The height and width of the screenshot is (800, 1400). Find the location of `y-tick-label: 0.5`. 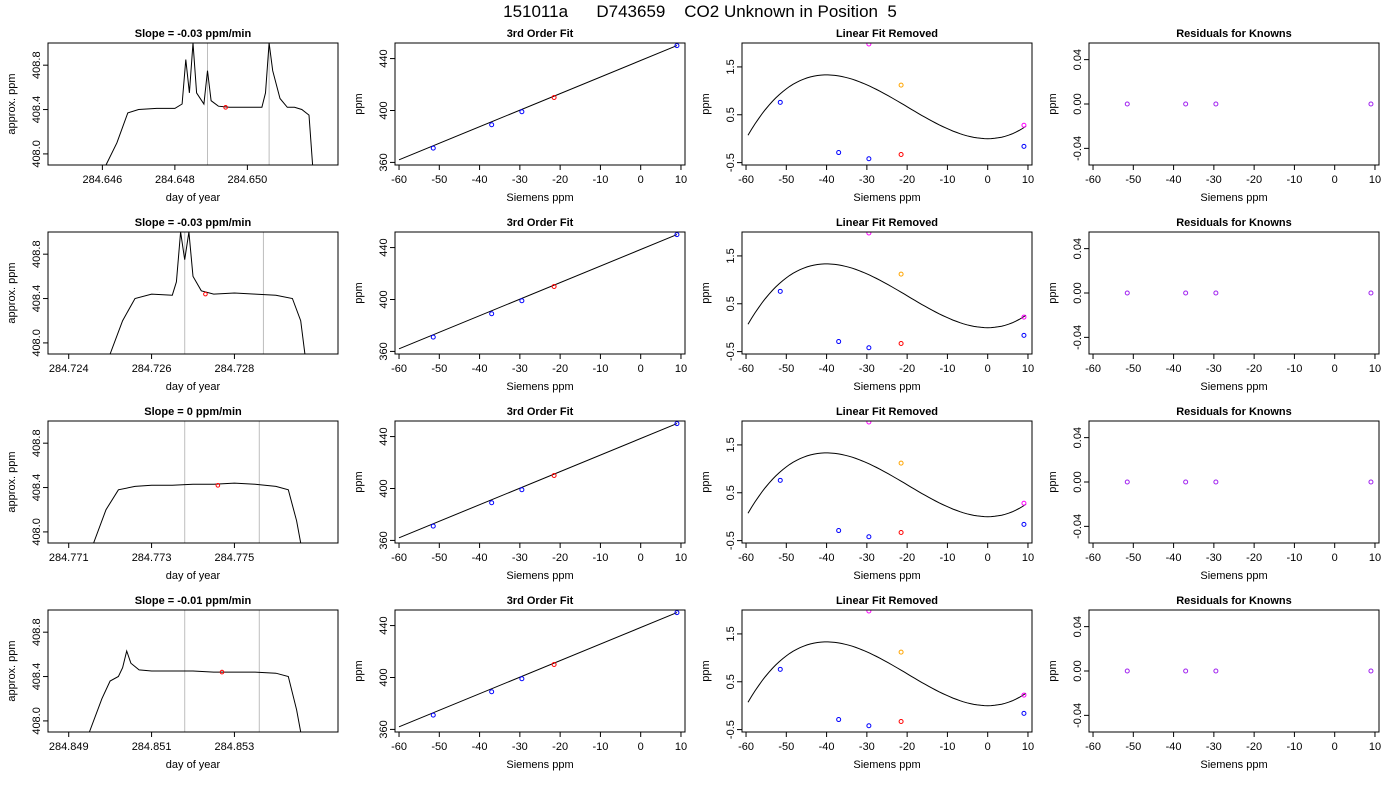

y-tick-label: 0.5 is located at coordinates (731, 303).